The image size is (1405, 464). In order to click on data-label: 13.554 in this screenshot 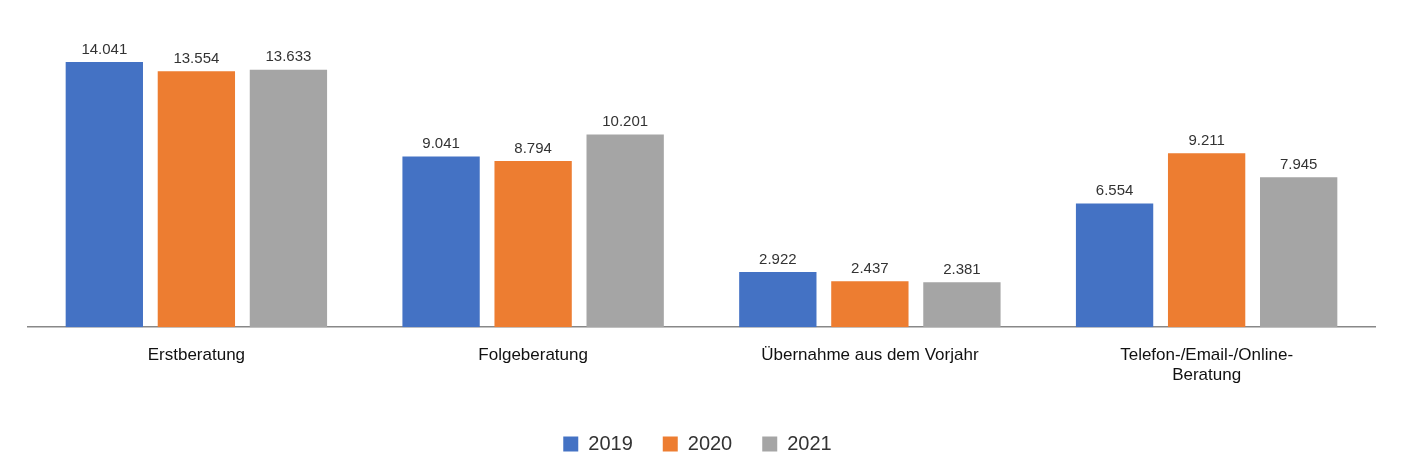, I will do `click(196, 57)`.